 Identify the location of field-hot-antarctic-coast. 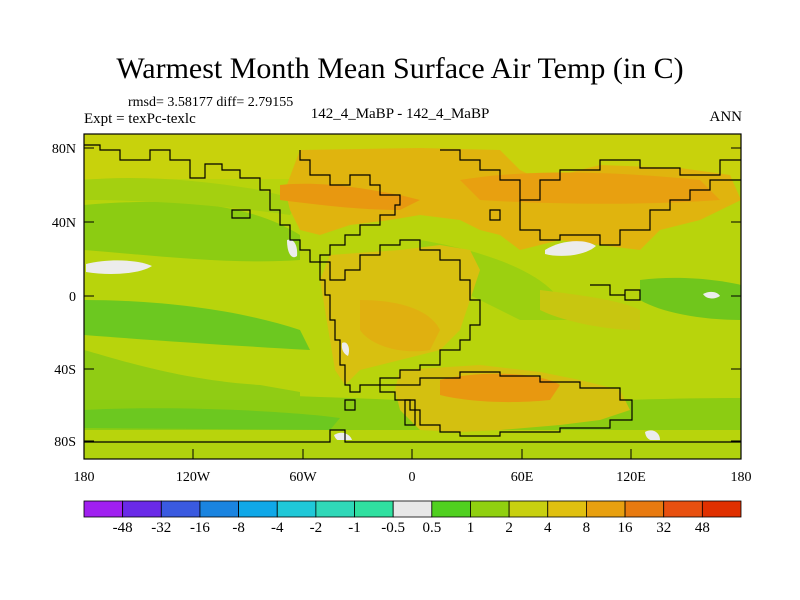
(500, 388).